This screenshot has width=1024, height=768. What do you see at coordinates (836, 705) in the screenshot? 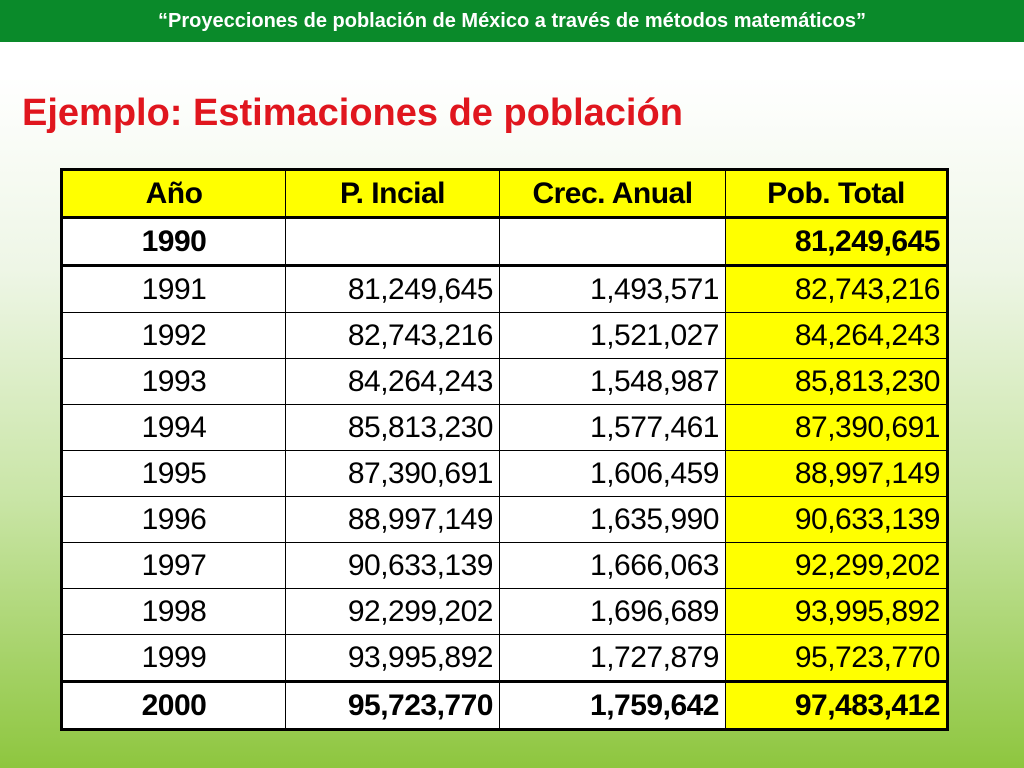
I see `total-population-cell: 97,483,412` at bounding box center [836, 705].